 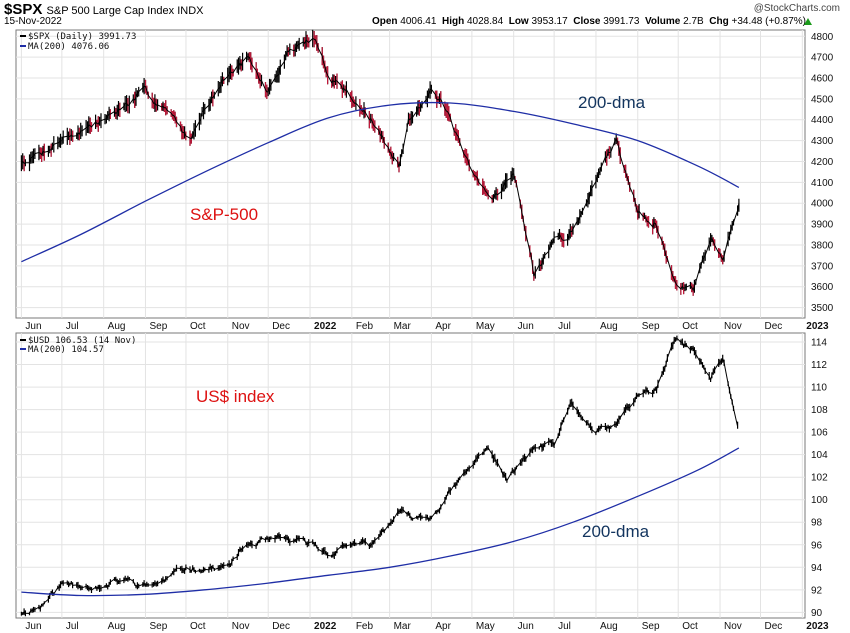 What do you see at coordinates (82, 37) in the screenshot?
I see `legend-entry: $SPX (Daily) 3991.73` at bounding box center [82, 37].